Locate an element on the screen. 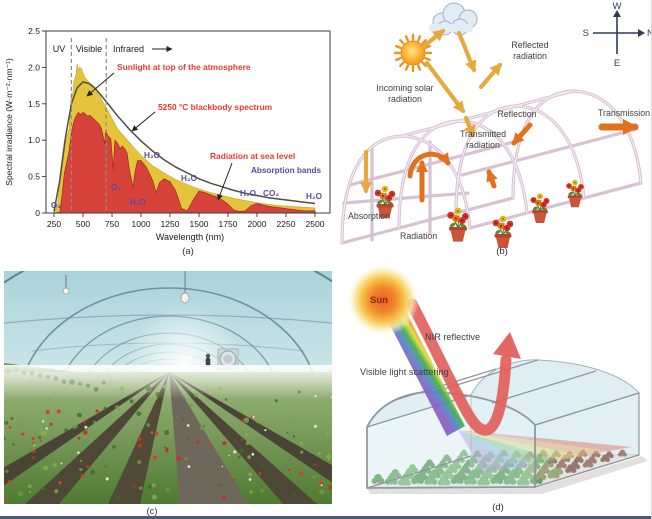  band-label-h2o-1: H₂O is located at coordinates (138, 202).